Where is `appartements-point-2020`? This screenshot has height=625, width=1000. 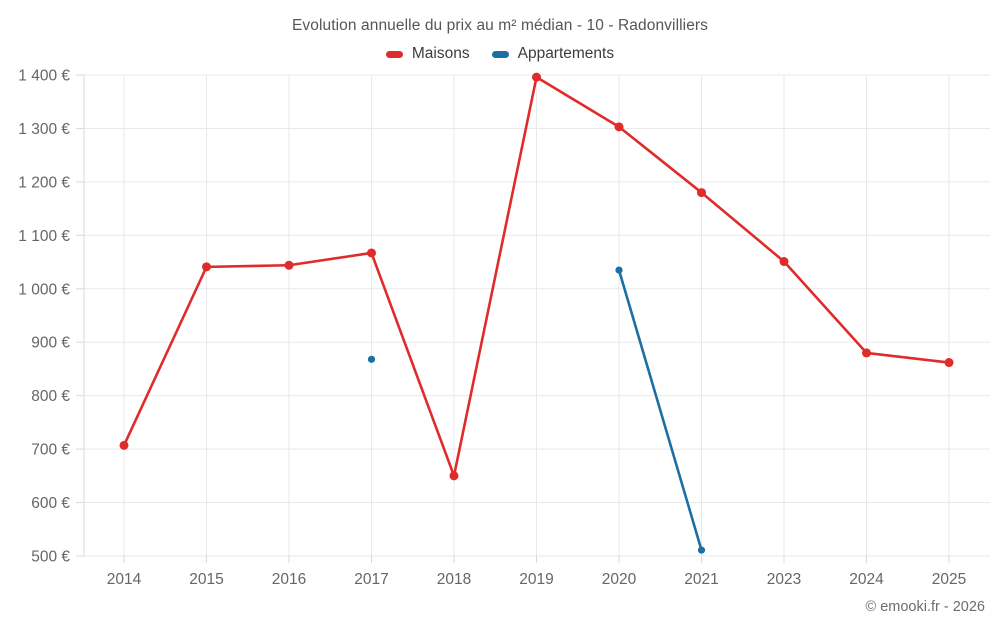 appartements-point-2020 is located at coordinates (619, 270).